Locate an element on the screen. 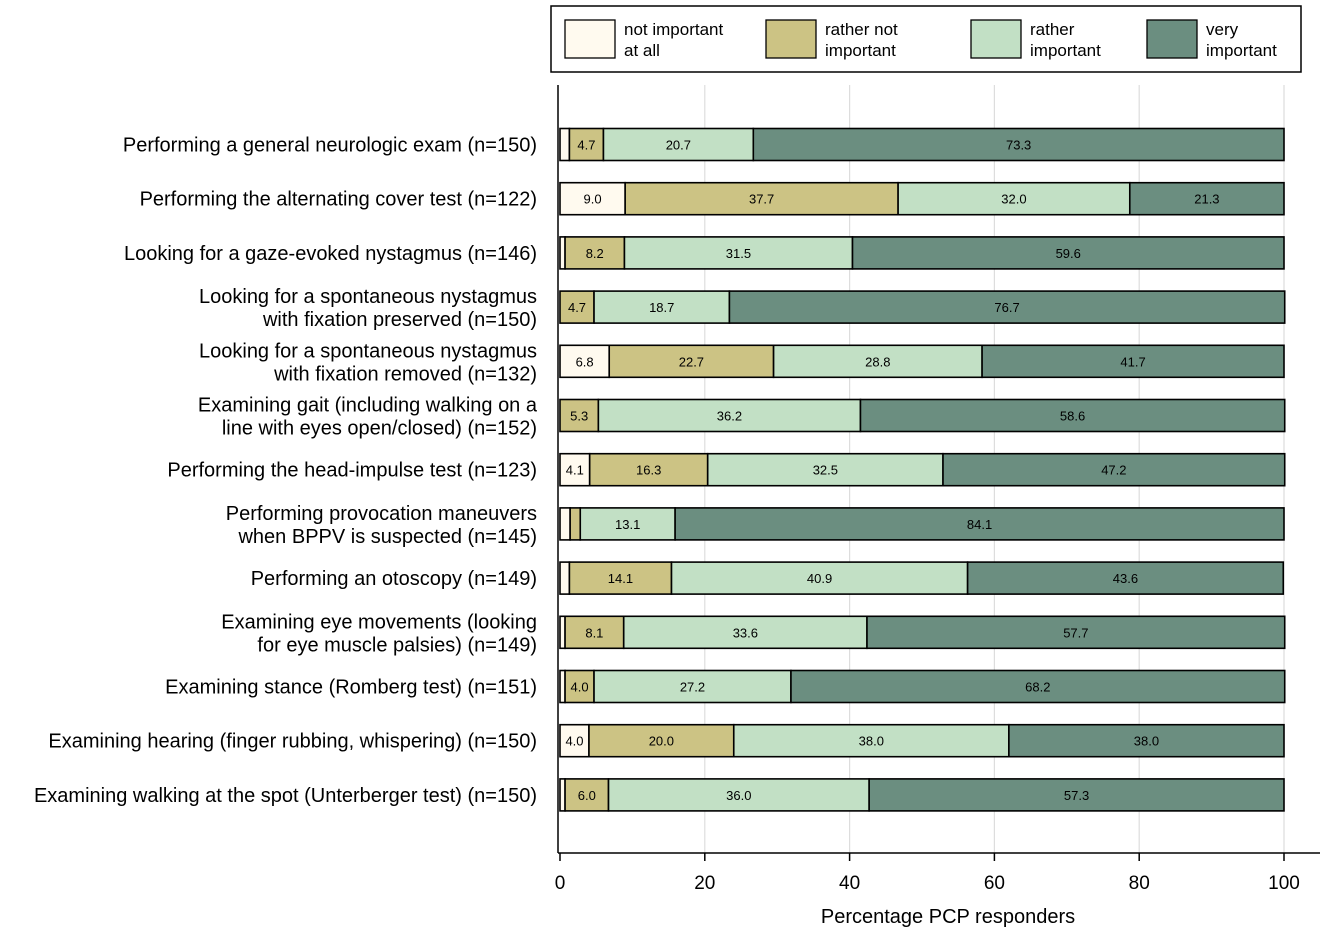 The height and width of the screenshot is (938, 1325). category-label: for eye muscle palsies) (n=149) is located at coordinates (397, 645).